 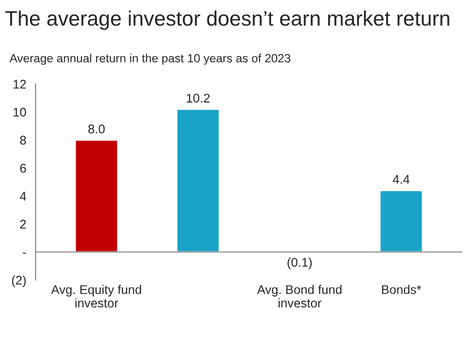 I want to click on y-tick-label: 12, so click(x=20, y=84).